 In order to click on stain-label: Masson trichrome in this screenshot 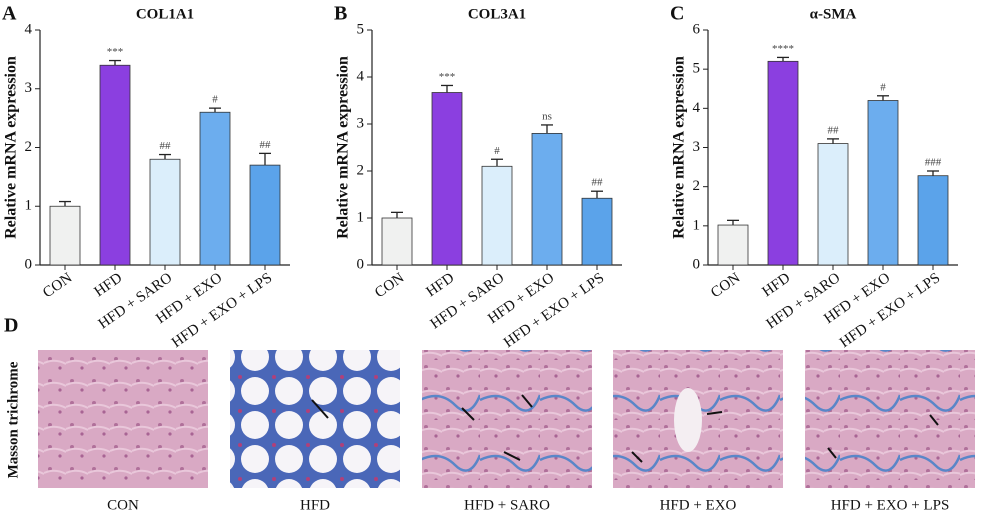, I will do `click(13, 419)`.